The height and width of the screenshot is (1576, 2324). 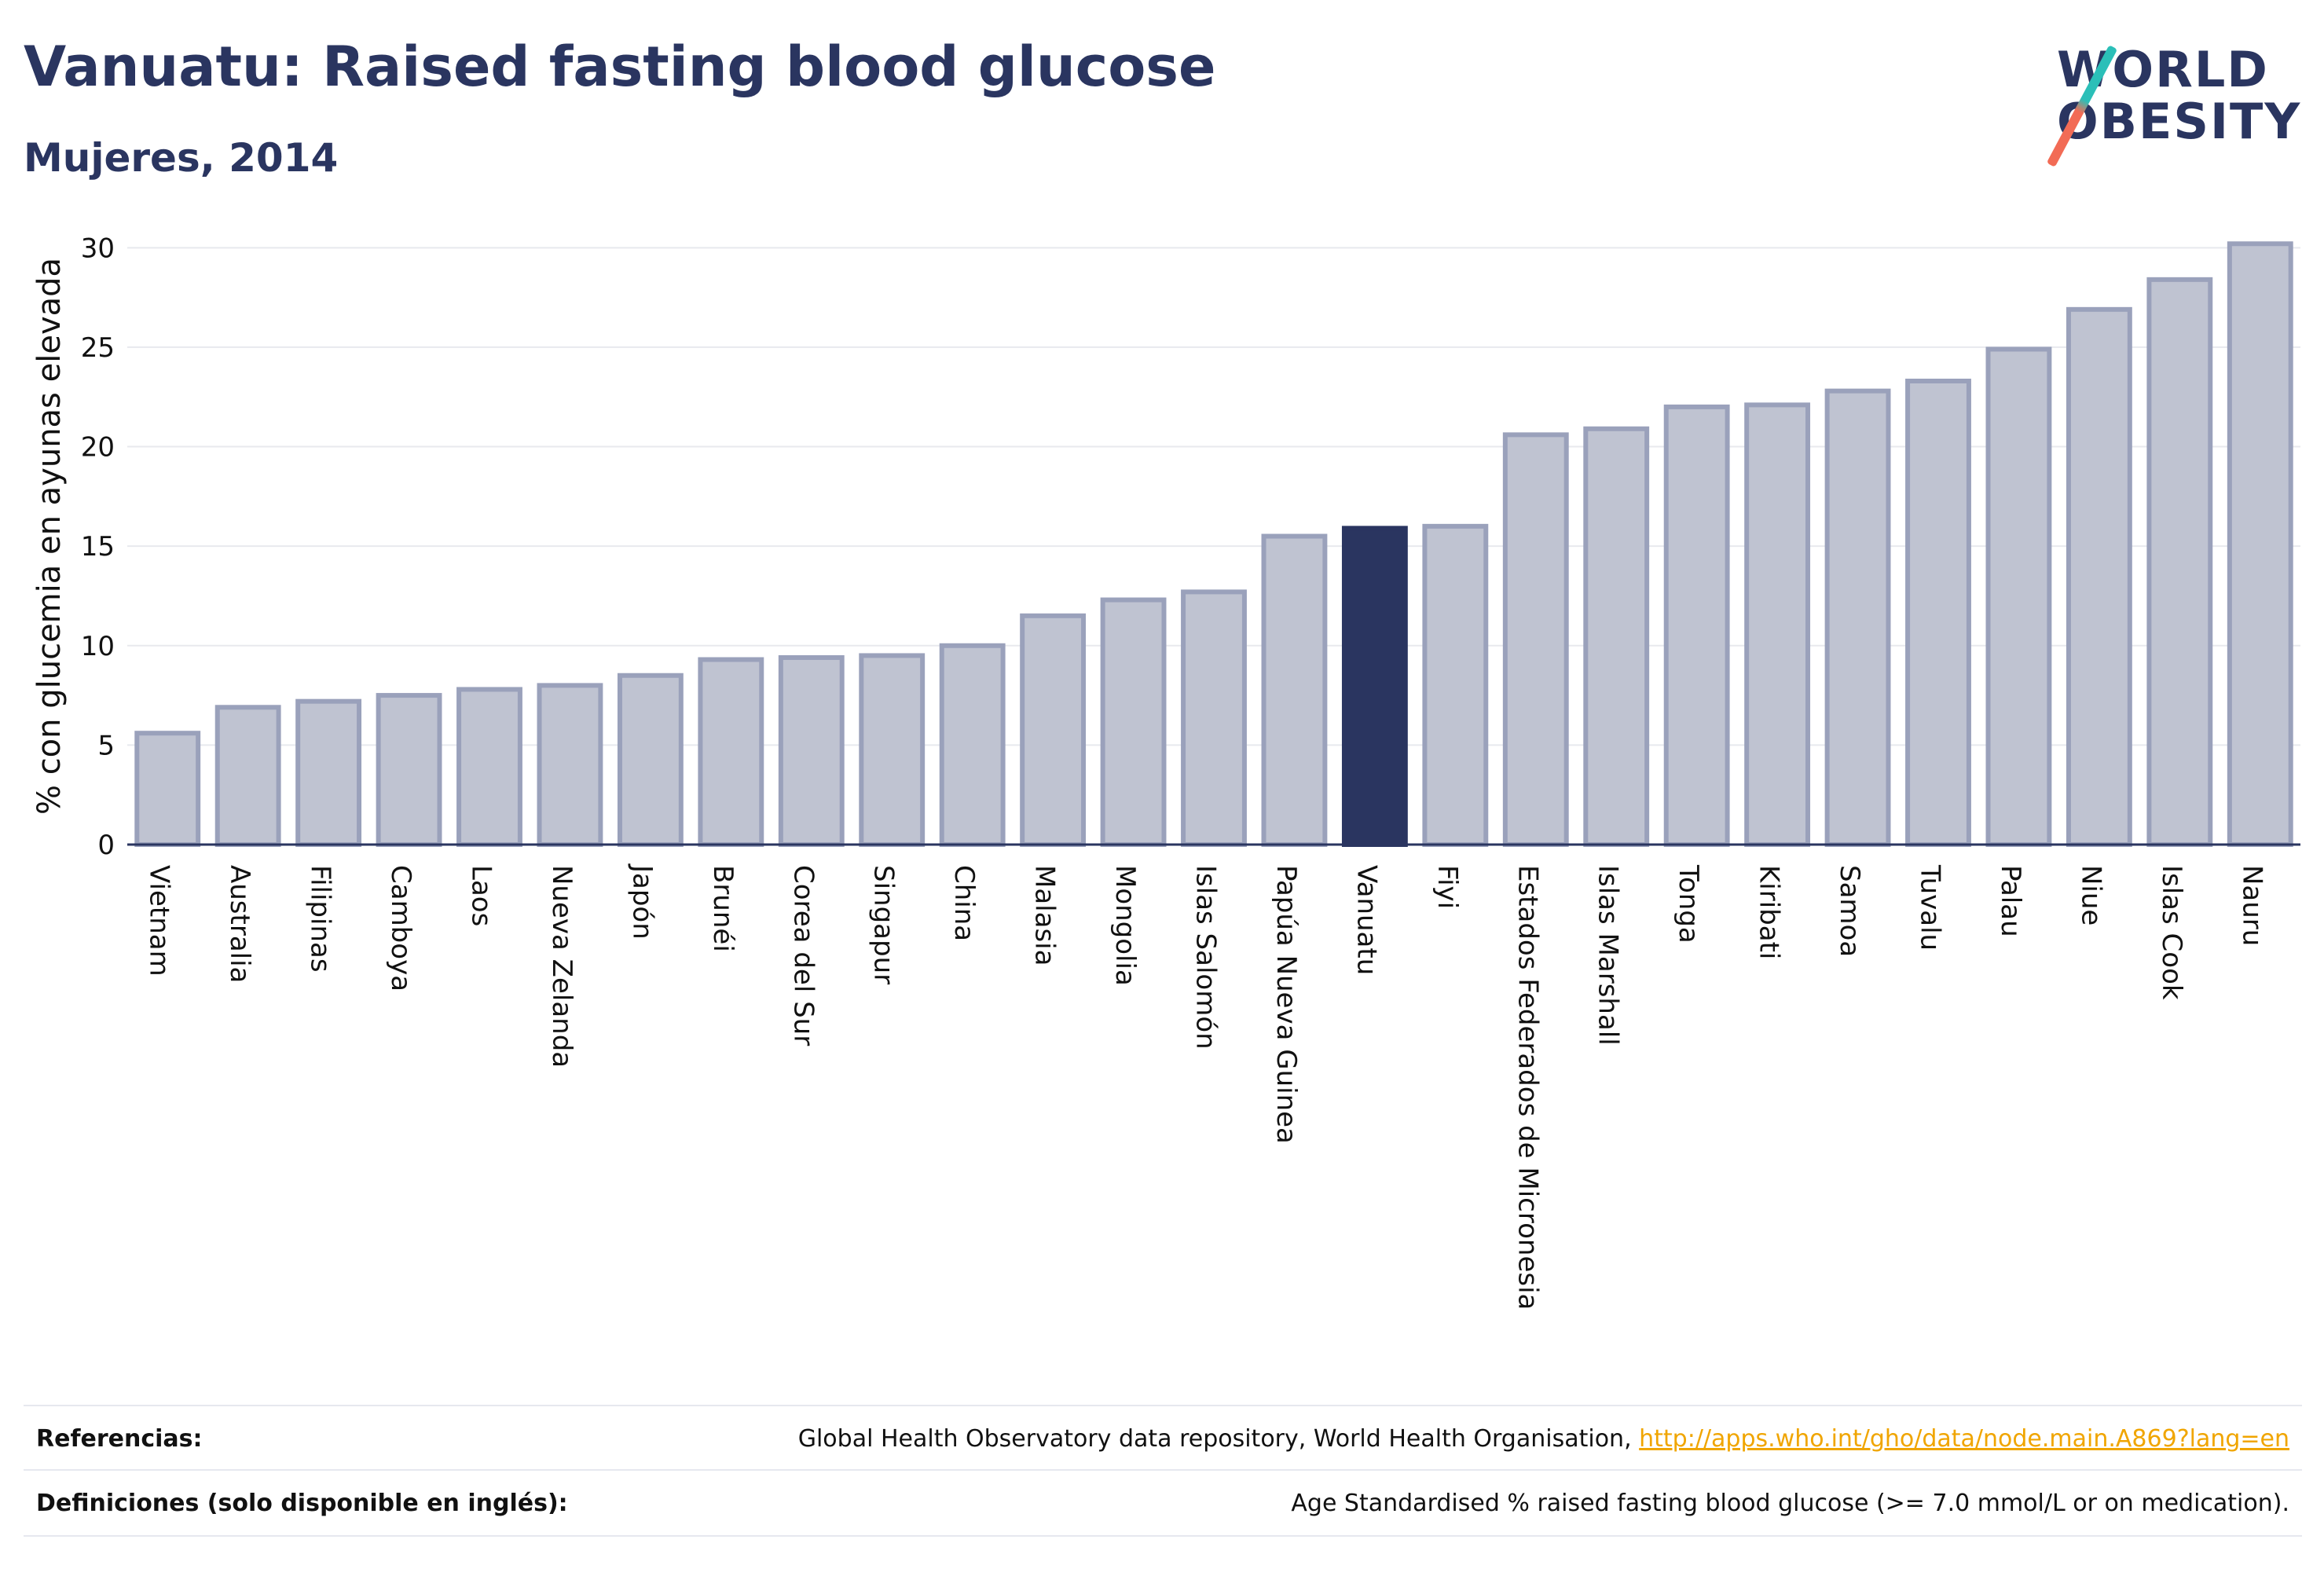 I want to click on y-tick-label: 5, so click(x=106, y=745).